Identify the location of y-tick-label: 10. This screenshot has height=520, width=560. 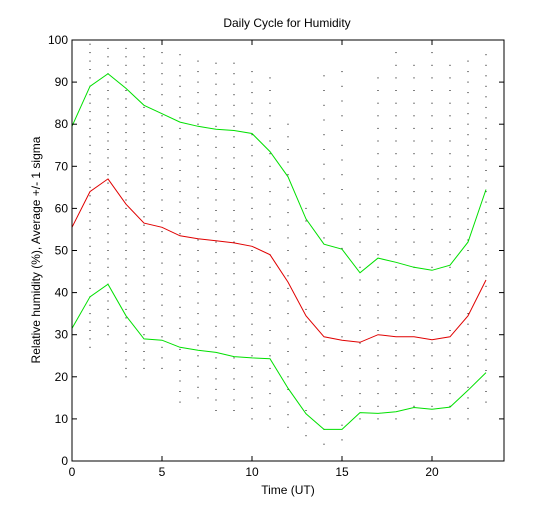
(62, 419).